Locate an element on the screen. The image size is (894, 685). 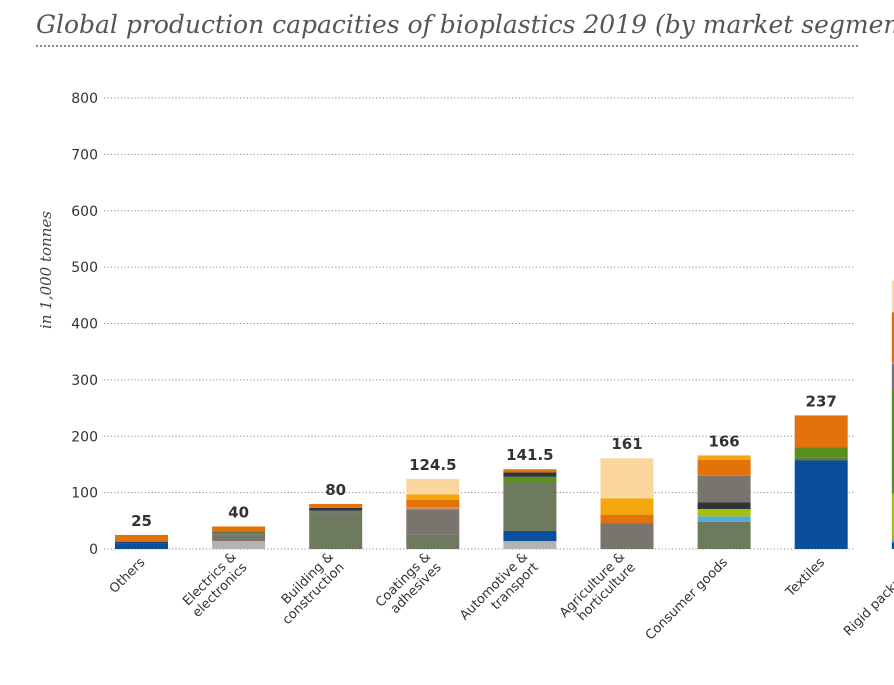
y-tick-label: 500 is located at coordinates (84, 268).